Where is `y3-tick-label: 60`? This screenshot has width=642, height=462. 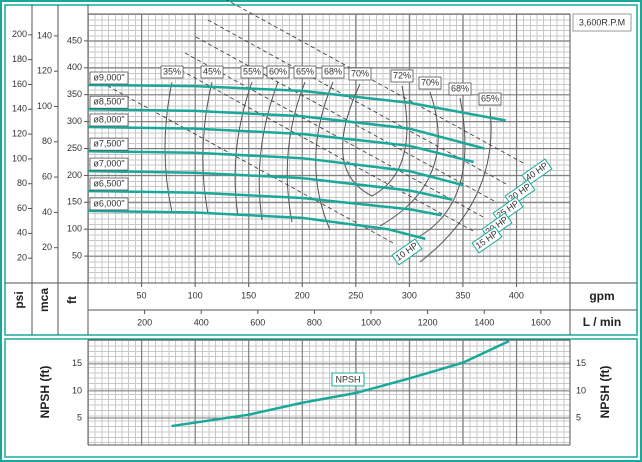 y3-tick-label: 60 is located at coordinates (22, 208).